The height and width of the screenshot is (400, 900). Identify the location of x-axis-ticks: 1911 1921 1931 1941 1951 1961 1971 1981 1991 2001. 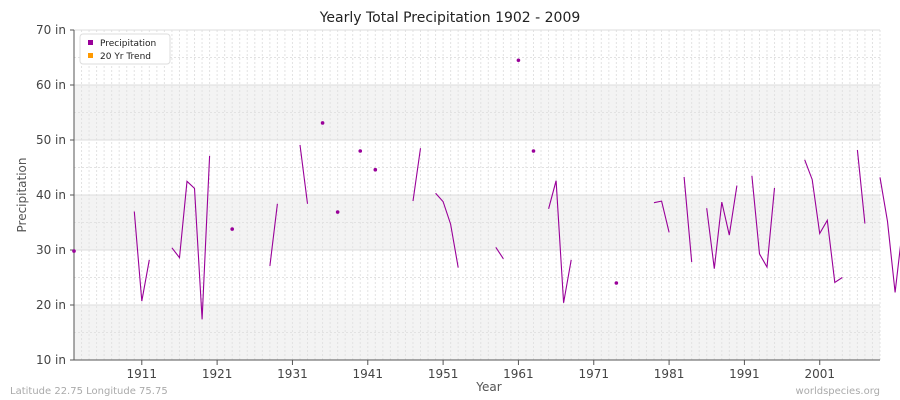
(481, 370).